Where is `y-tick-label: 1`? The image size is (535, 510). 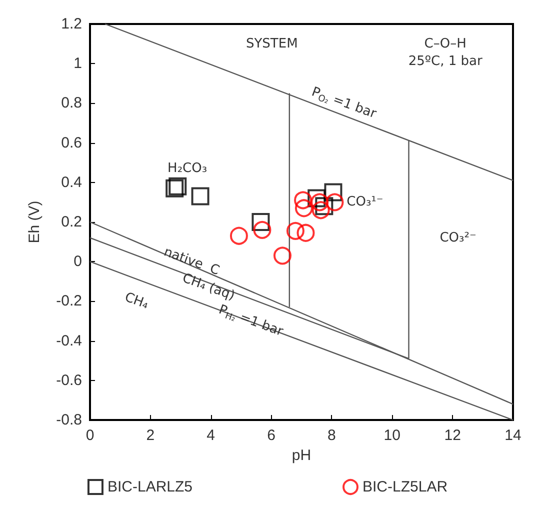
y-tick-label: 1 is located at coordinates (78, 63).